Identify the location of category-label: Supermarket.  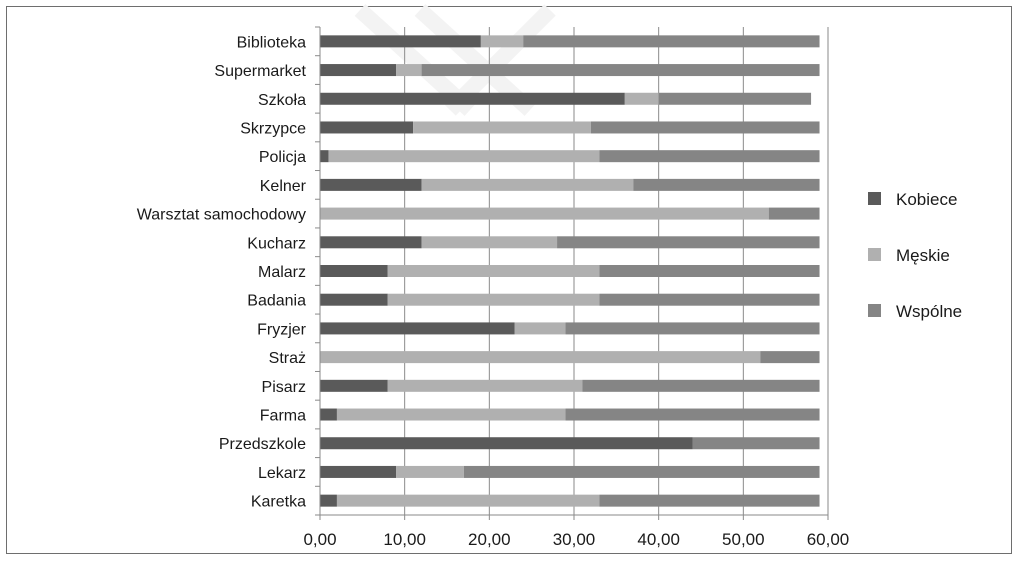
(260, 71).